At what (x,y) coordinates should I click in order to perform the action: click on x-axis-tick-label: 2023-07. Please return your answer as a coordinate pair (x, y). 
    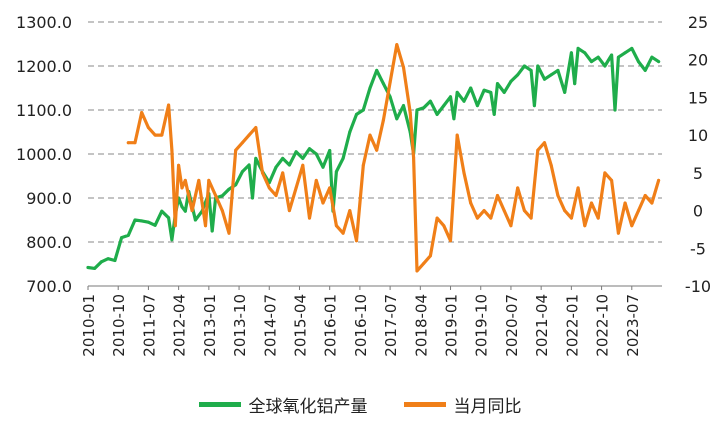
    Looking at the image, I should click on (633, 325).